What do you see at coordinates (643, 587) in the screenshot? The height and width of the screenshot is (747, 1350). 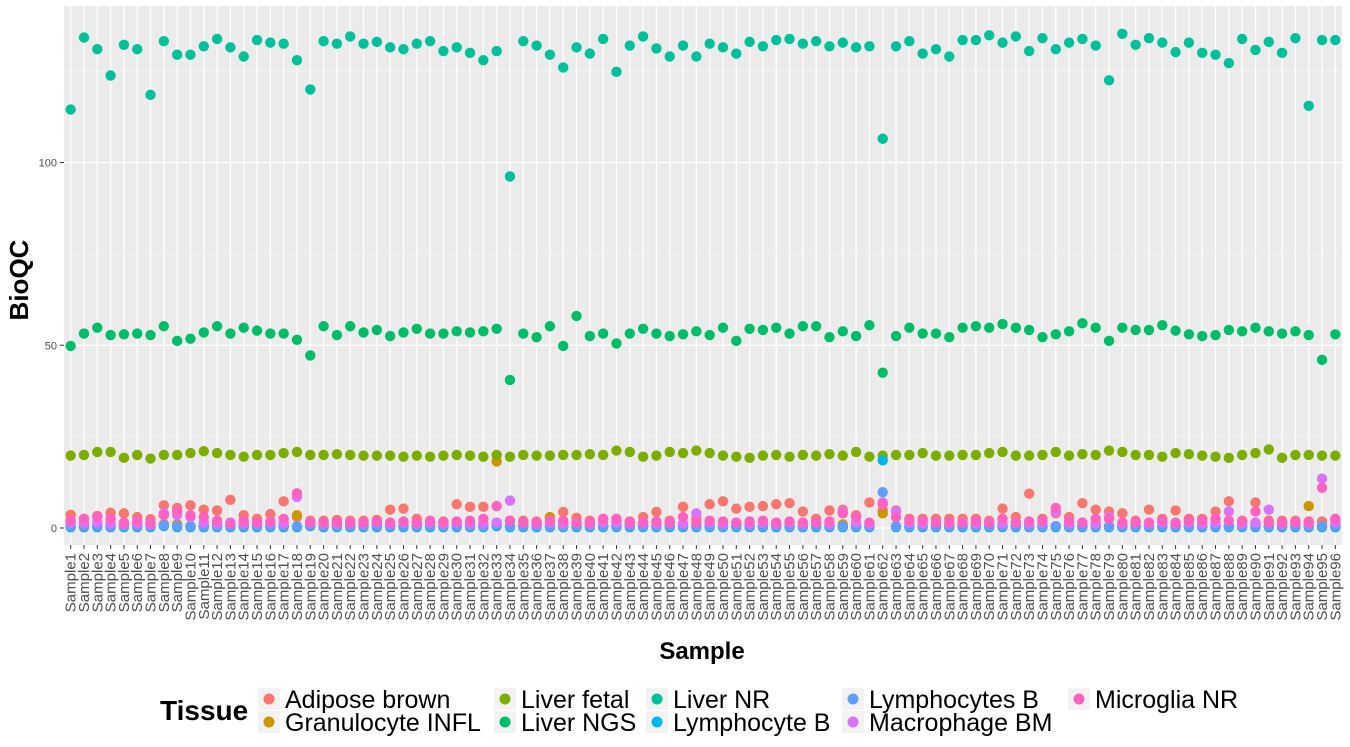 I see `x-tick-label: Sample44` at bounding box center [643, 587].